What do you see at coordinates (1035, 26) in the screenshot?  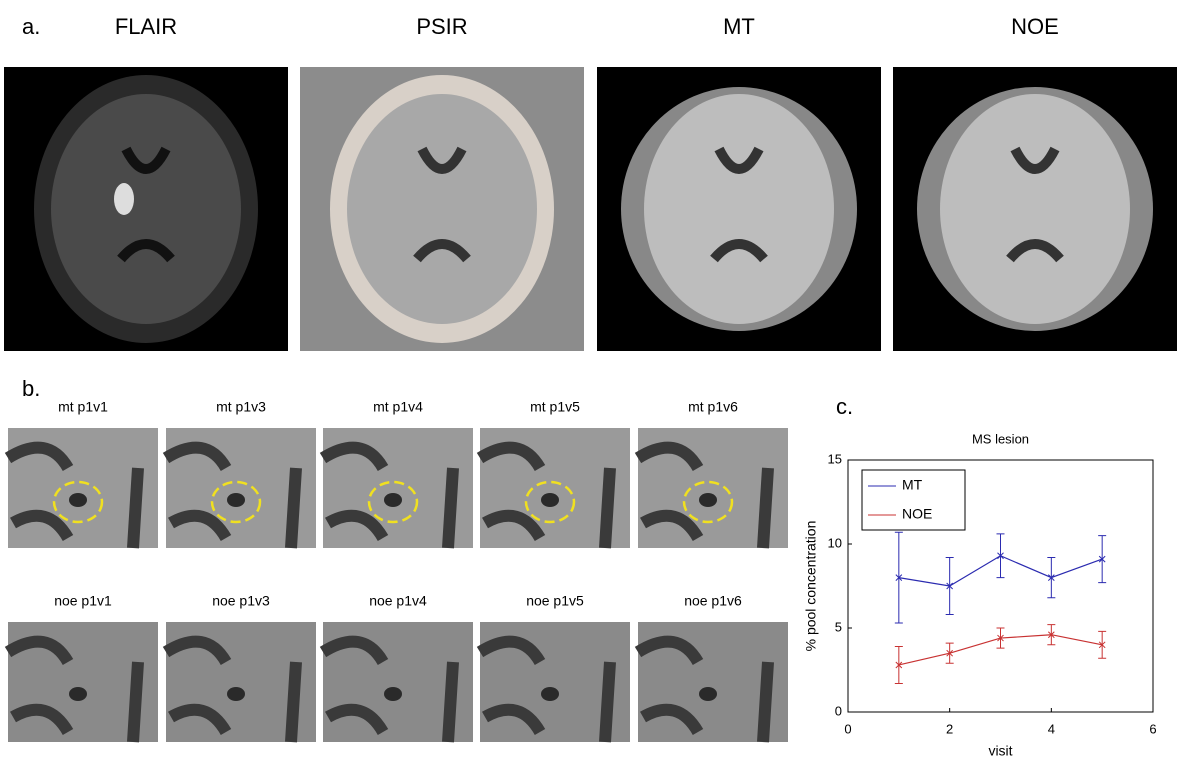 I see `scan-title: NOE` at bounding box center [1035, 26].